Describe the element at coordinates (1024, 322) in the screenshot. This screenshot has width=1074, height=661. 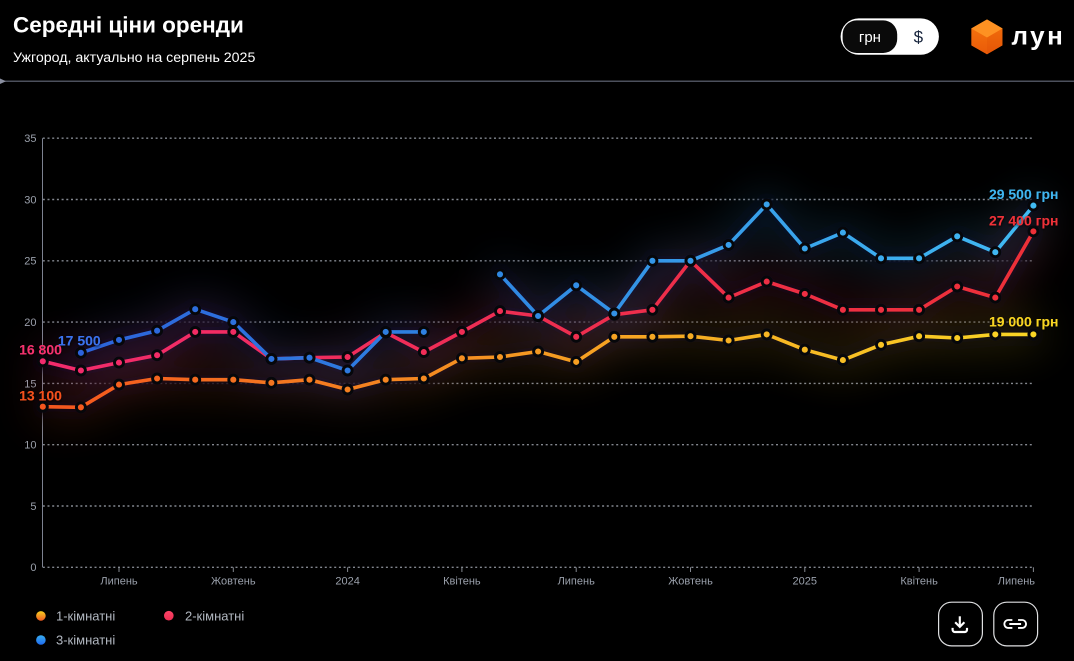
I see `svg-text: 19 000 грн` at that location.